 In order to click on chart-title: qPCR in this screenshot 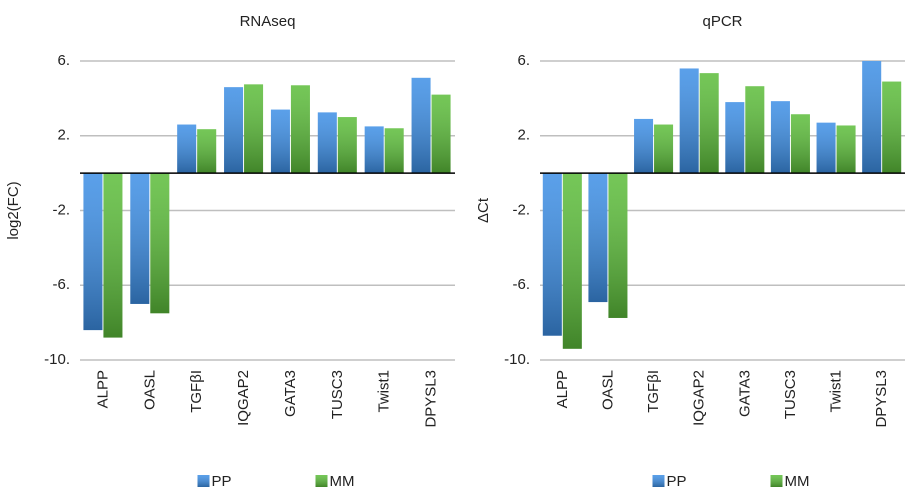, I will do `click(722, 21)`.